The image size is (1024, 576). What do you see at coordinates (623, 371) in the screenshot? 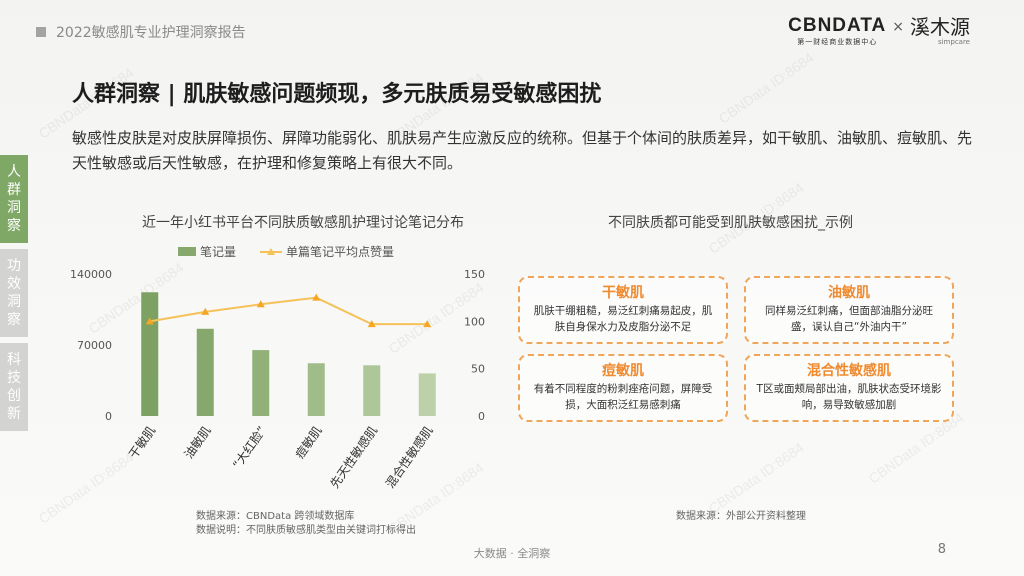
I see `card-title: 痘敏肌` at bounding box center [623, 371].